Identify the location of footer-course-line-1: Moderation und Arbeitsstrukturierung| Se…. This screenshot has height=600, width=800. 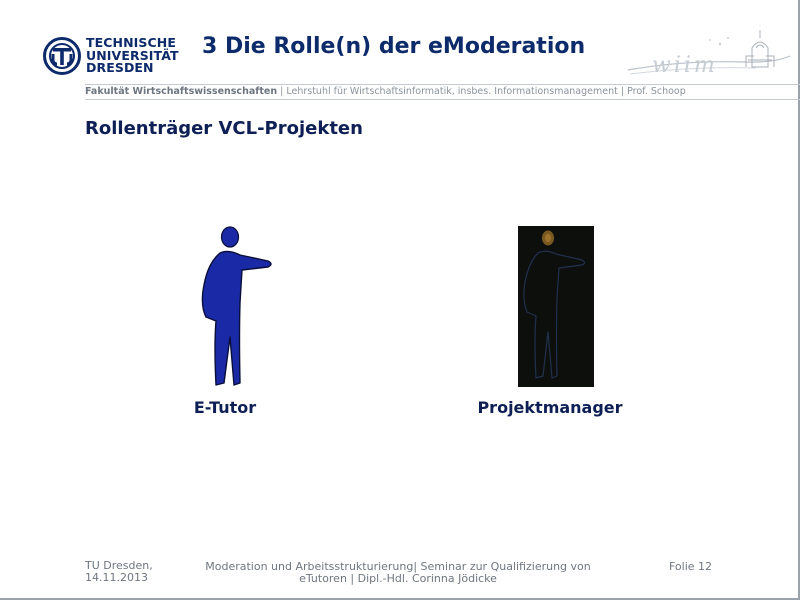
(398, 566).